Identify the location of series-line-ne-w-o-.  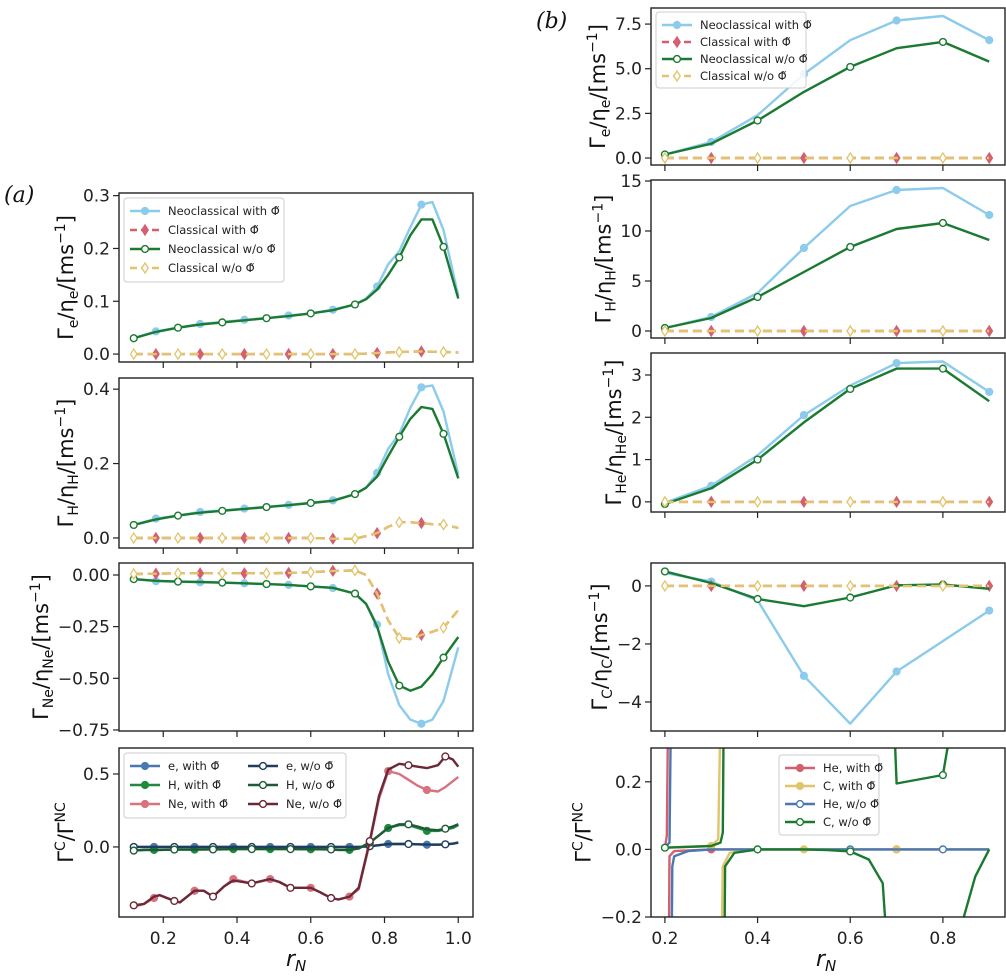
(296, 831).